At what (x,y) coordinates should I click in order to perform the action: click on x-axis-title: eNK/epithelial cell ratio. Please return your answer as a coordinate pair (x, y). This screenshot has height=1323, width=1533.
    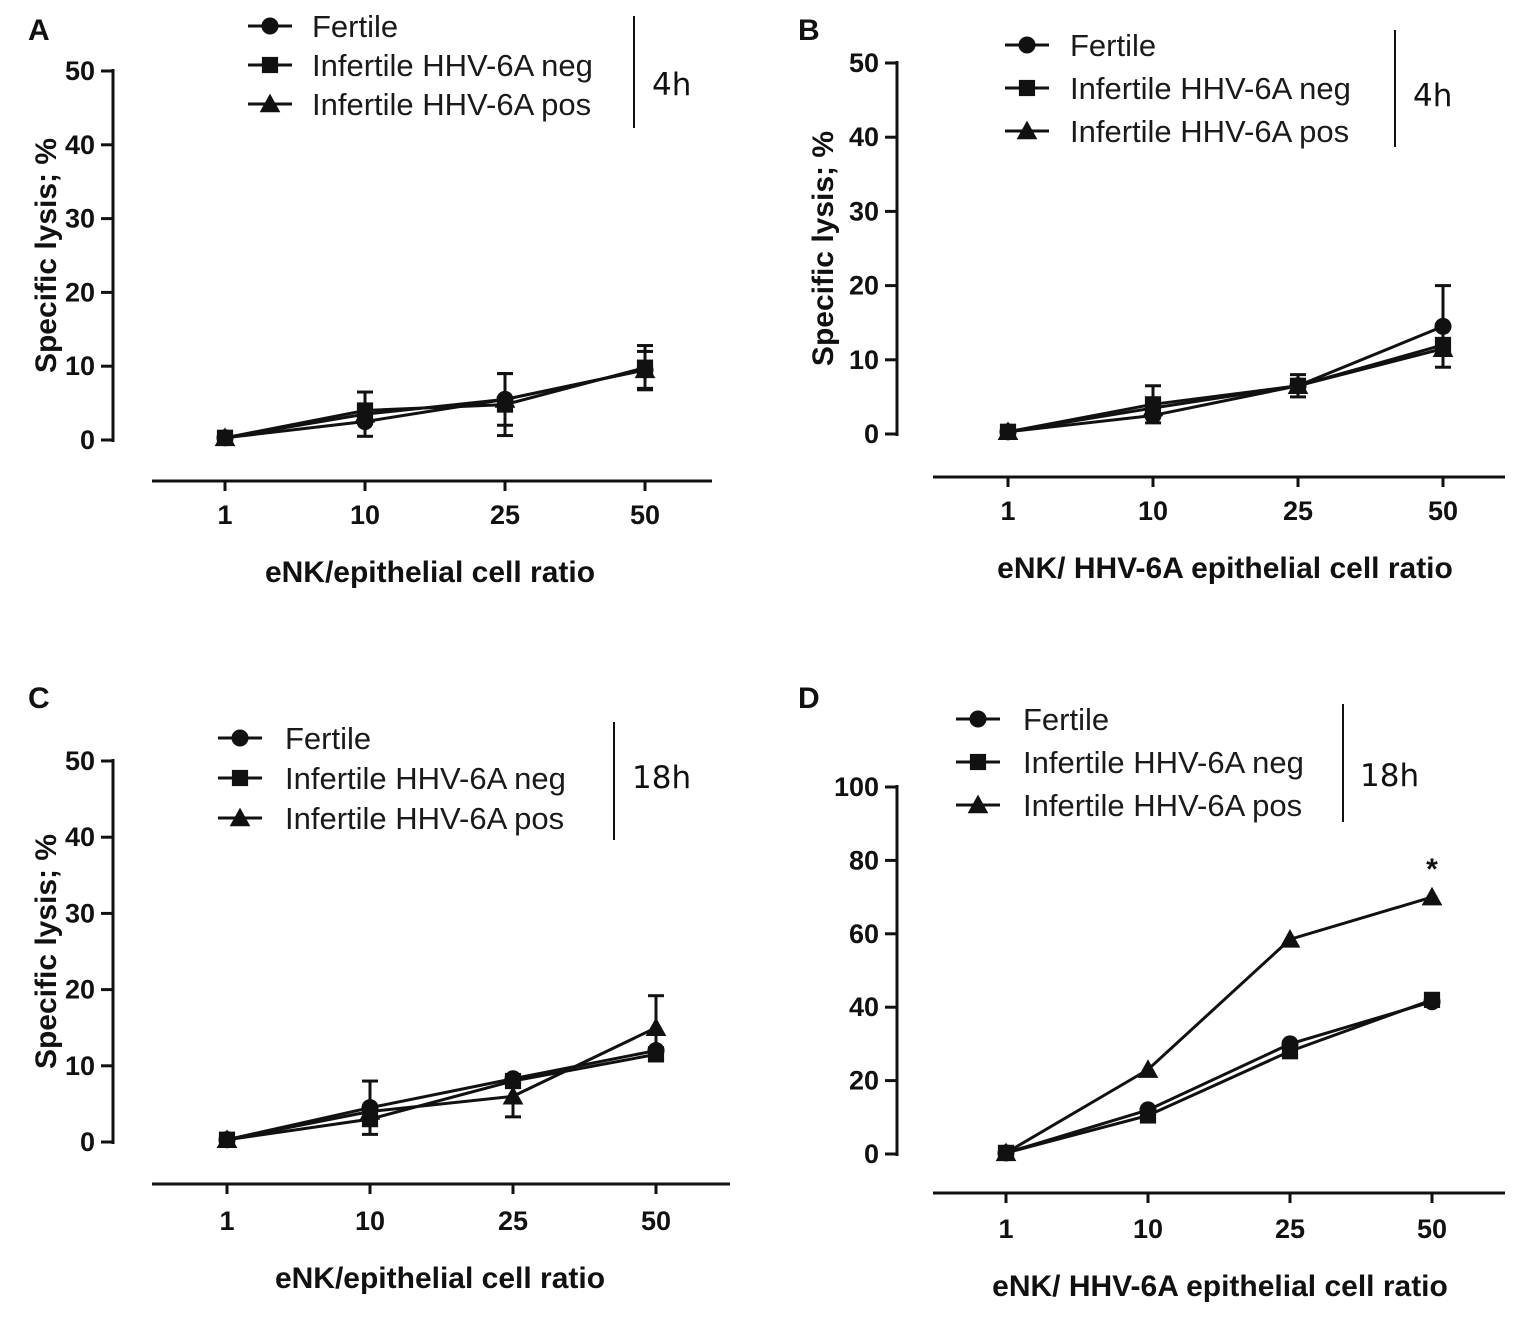
    Looking at the image, I should click on (430, 572).